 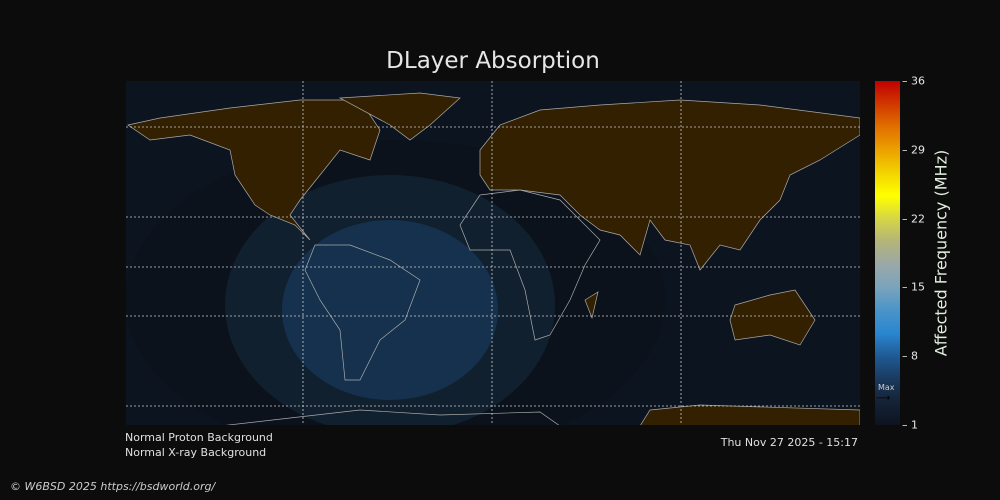 I want to click on colorbar-tick: – 22, so click(x=913, y=219).